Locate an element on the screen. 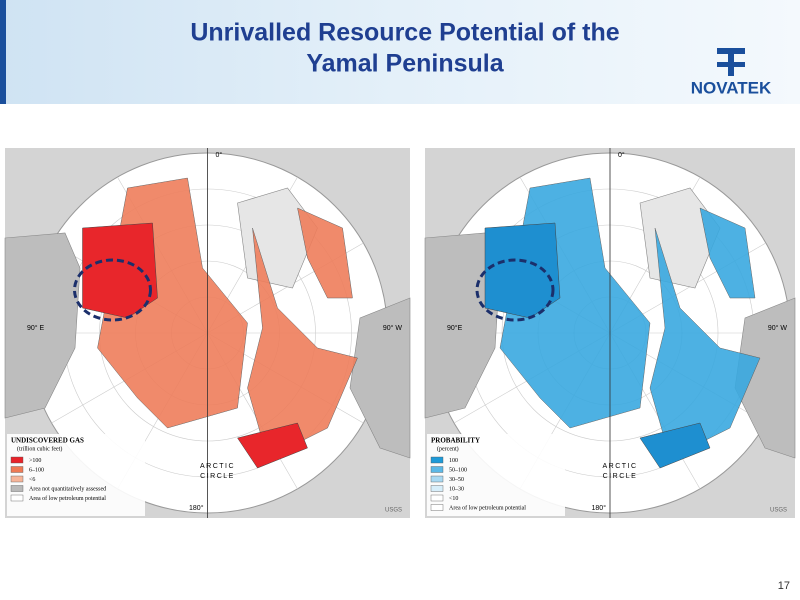 The height and width of the screenshot is (600, 800). logo-text: NOVATEK is located at coordinates (731, 87).